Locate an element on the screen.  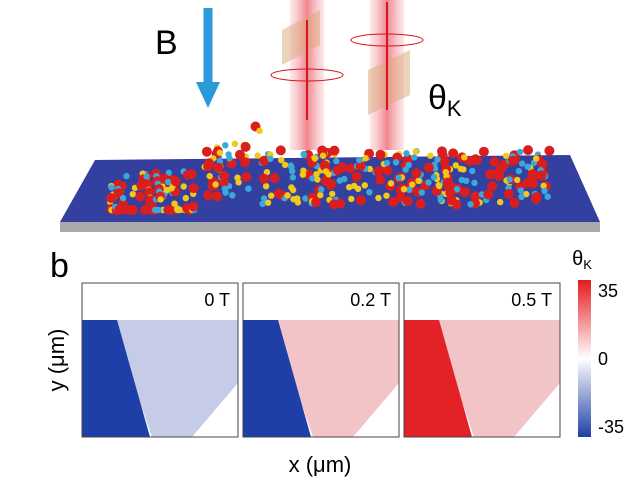
colorbar-tick-label: -35 is located at coordinates (611, 427).